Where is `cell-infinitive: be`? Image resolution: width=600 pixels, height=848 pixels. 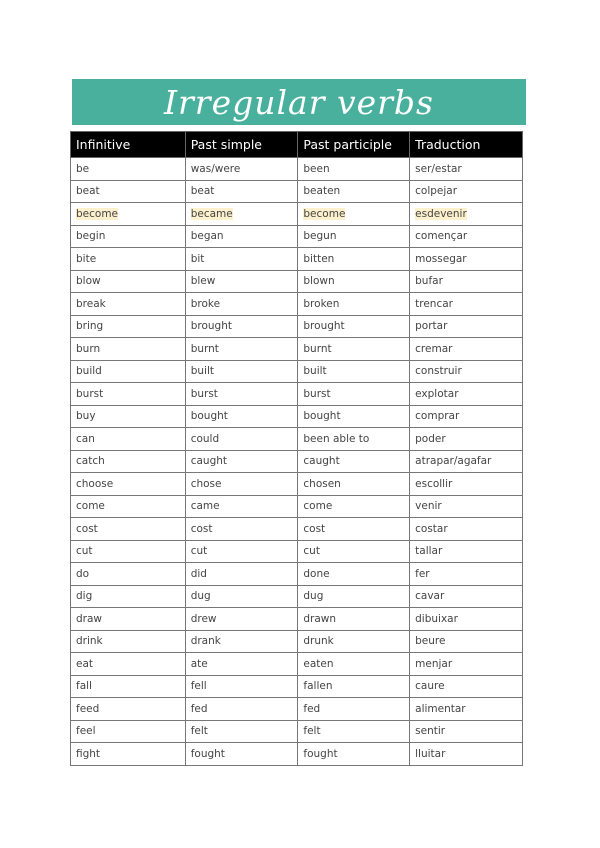 cell-infinitive: be is located at coordinates (128, 169).